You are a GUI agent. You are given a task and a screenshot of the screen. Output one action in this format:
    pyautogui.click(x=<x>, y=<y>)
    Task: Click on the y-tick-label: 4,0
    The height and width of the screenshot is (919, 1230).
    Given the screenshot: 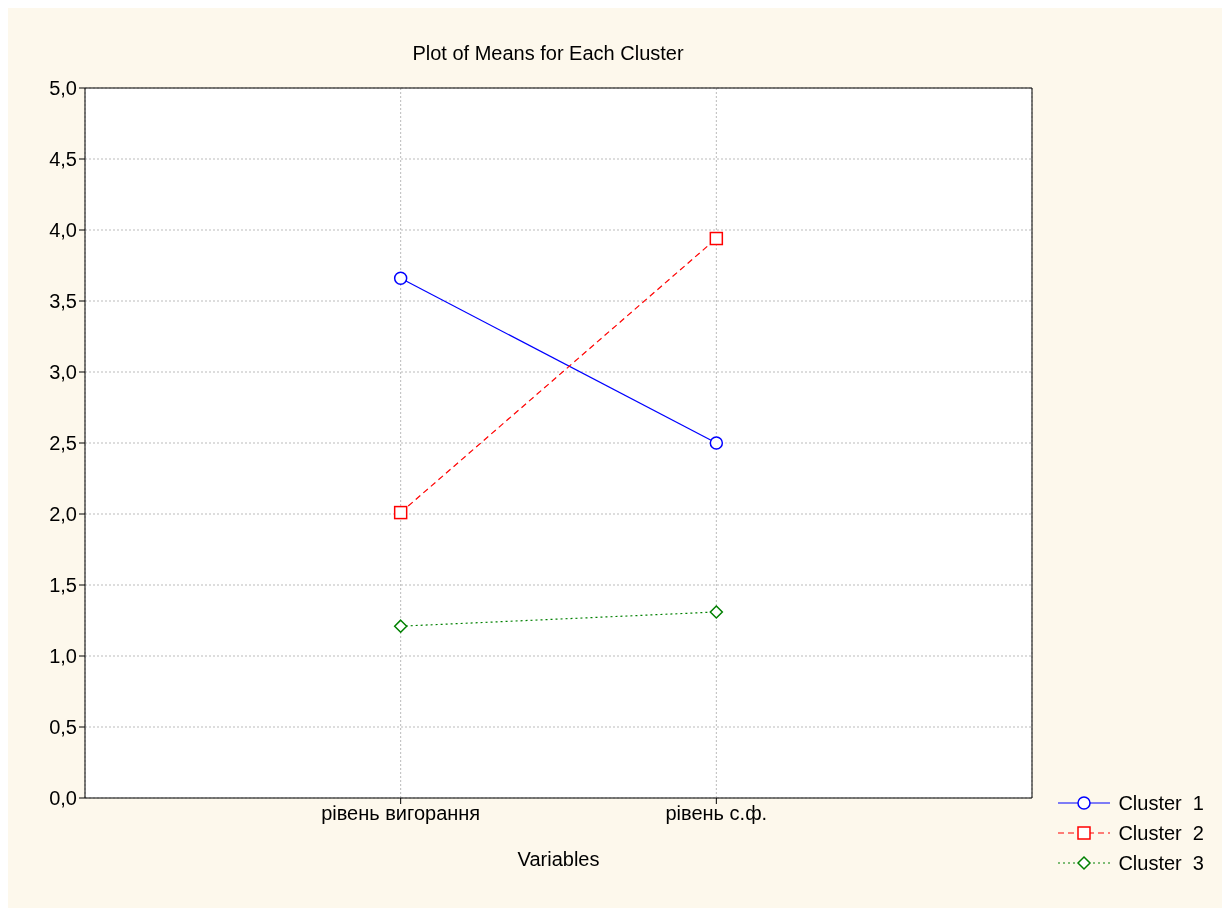 What is the action you would take?
    pyautogui.click(x=63, y=230)
    